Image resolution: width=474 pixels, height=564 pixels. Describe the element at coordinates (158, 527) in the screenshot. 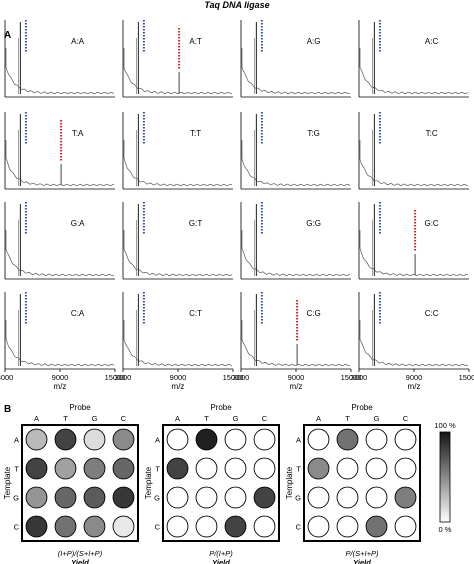

I see `template-base-label: C` at that location.